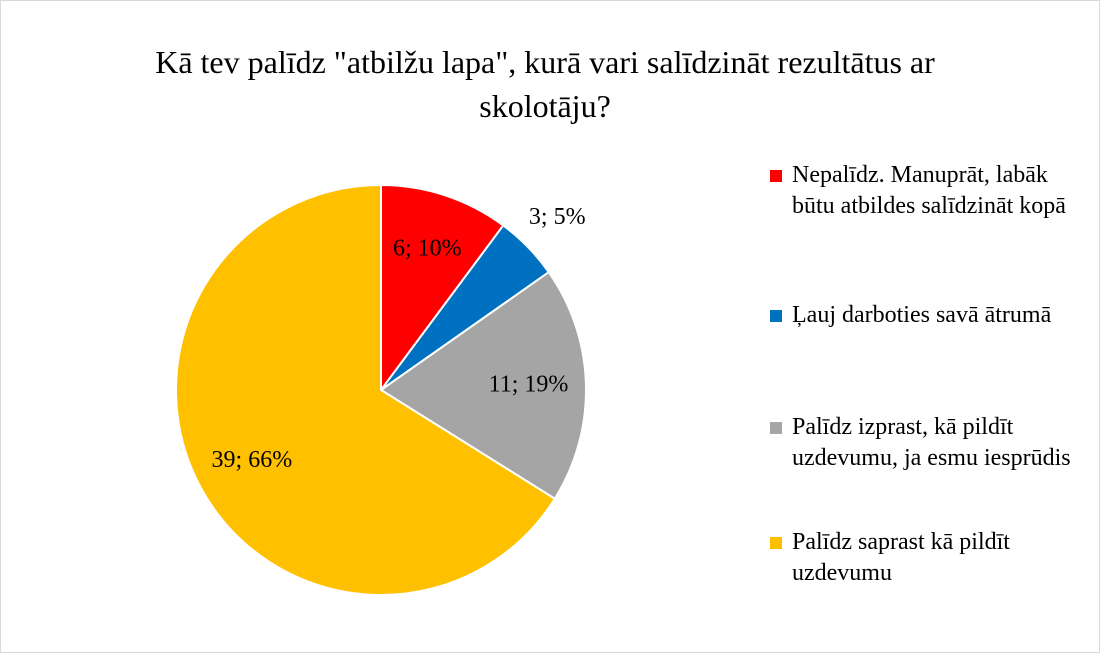 The width and height of the screenshot is (1100, 653). What do you see at coordinates (529, 385) in the screenshot?
I see `data-label: 11; 19%` at bounding box center [529, 385].